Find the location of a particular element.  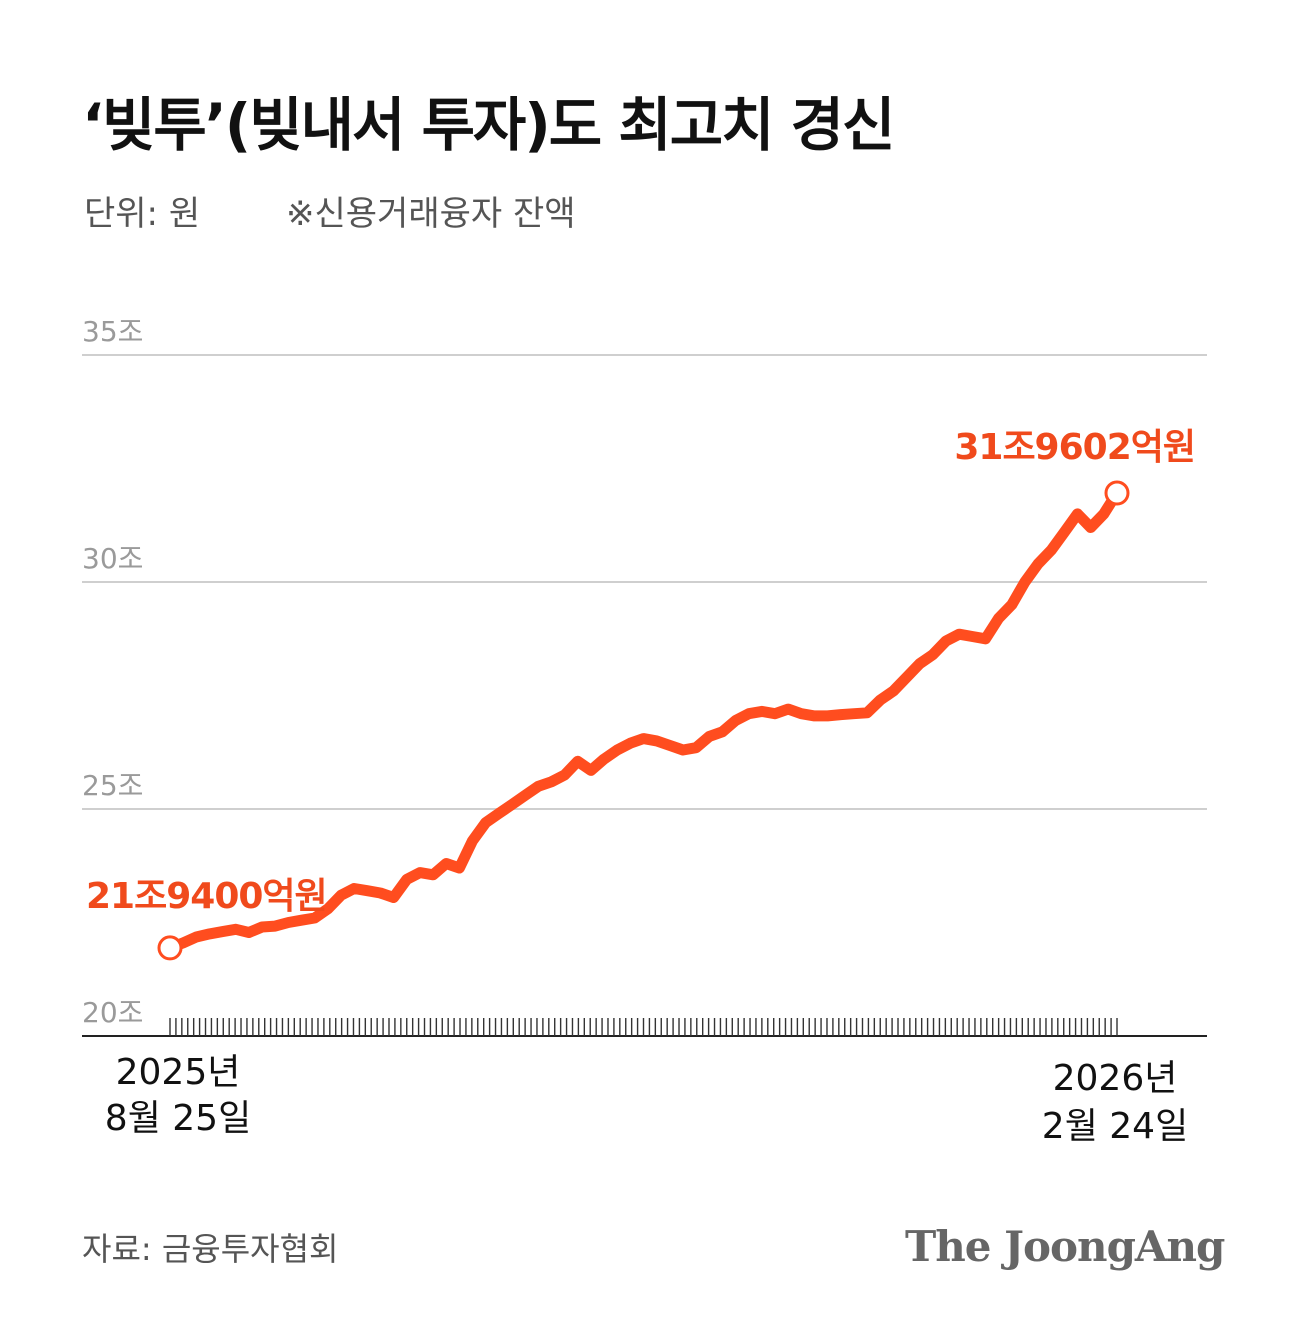

source-label: 자료: 금융투자협회 is located at coordinates (210, 1249).